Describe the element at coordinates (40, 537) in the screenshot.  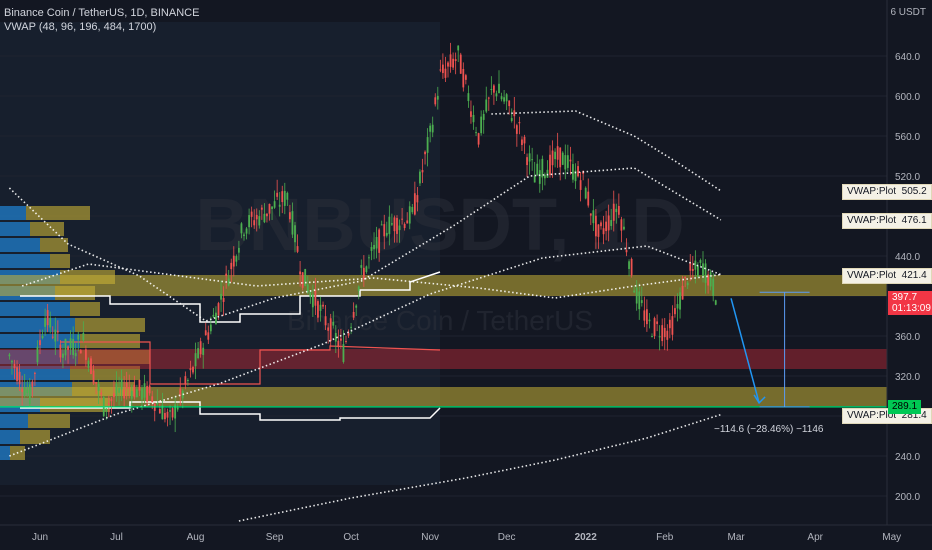
I see `time-tick-label: Jun` at that location.